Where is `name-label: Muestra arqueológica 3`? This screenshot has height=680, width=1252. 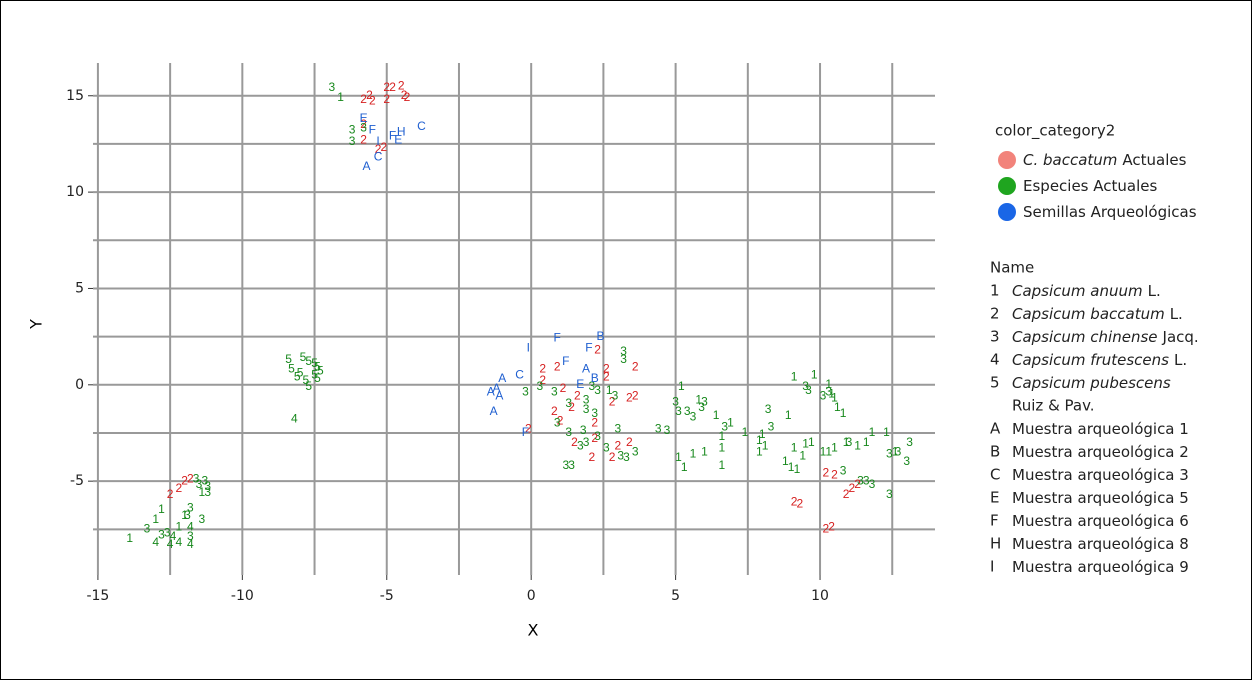 name-label: Muestra arqueológica 3 is located at coordinates (1100, 475).